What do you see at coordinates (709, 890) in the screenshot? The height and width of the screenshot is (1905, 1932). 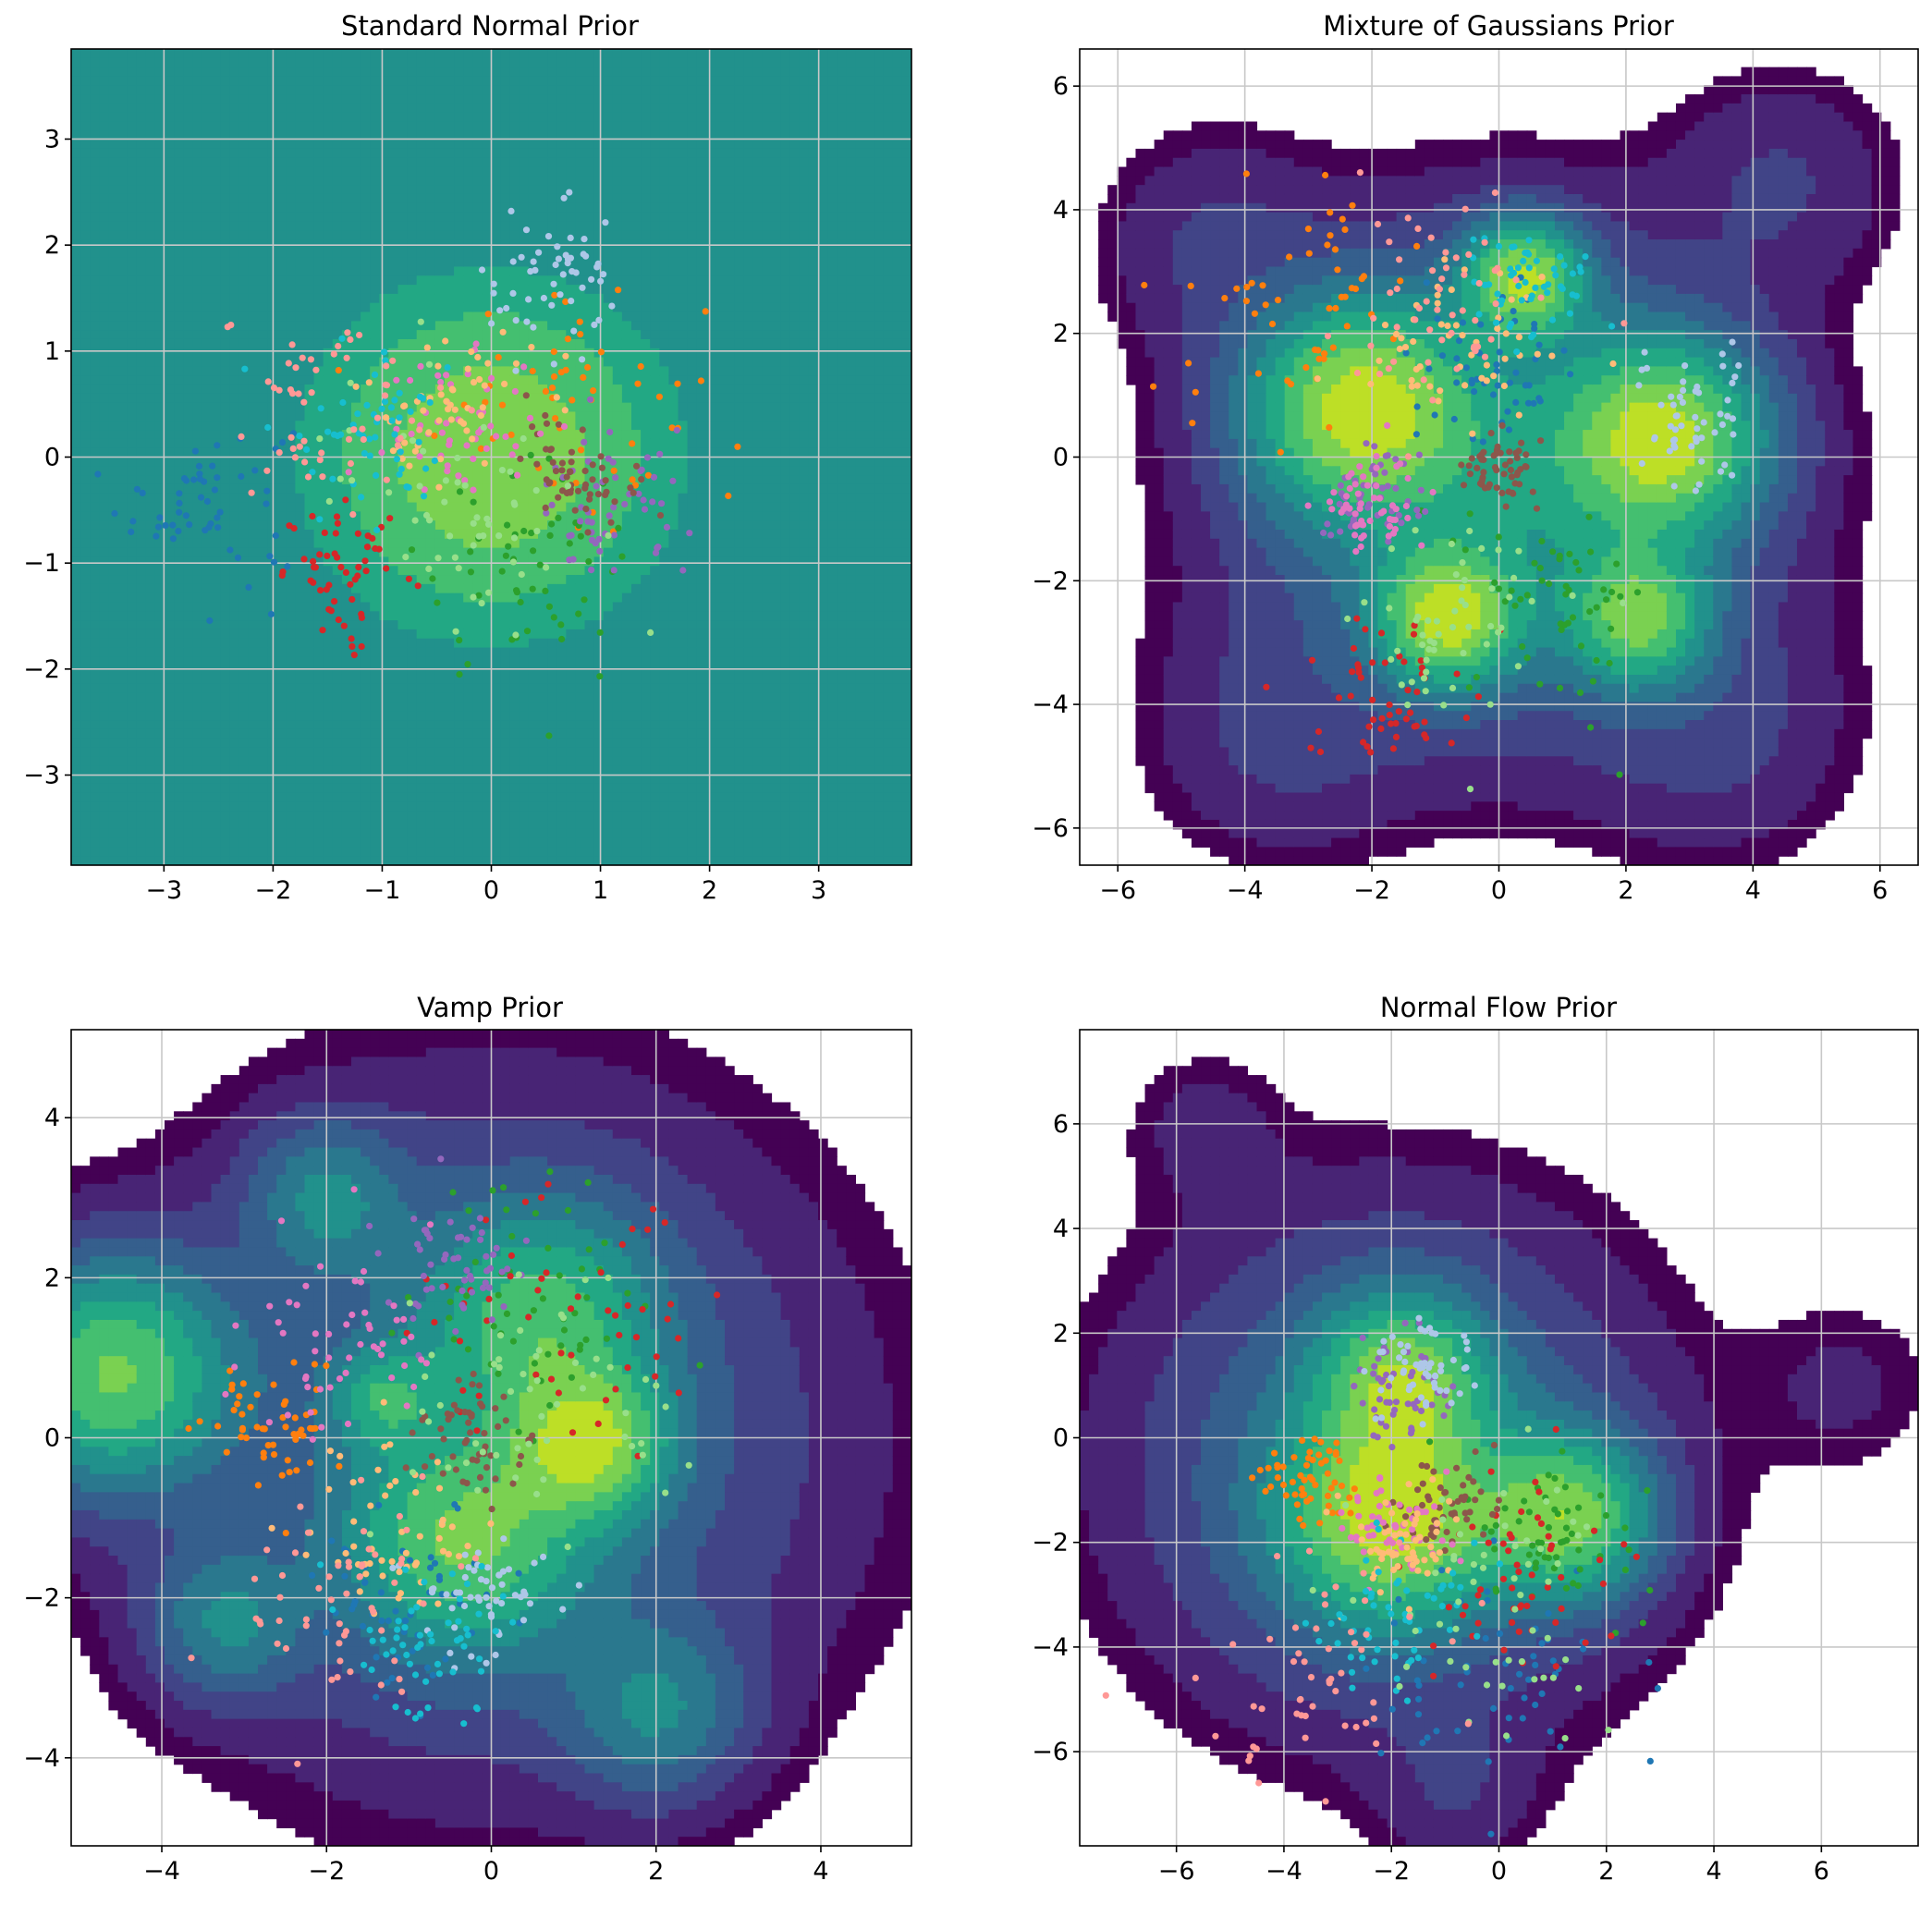 I see `x-tick-label: 2` at bounding box center [709, 890].